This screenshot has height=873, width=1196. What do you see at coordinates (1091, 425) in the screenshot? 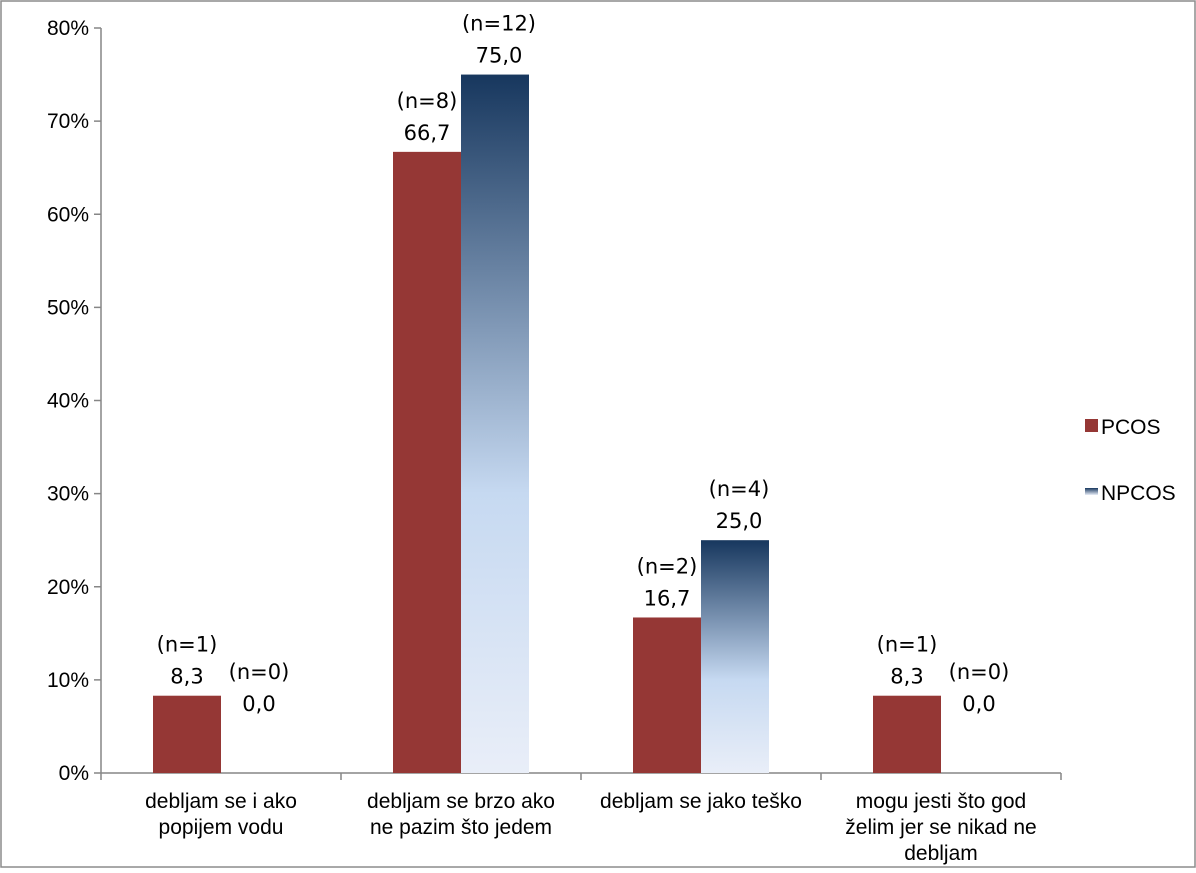
I see `legend-swatch-pcos` at bounding box center [1091, 425].